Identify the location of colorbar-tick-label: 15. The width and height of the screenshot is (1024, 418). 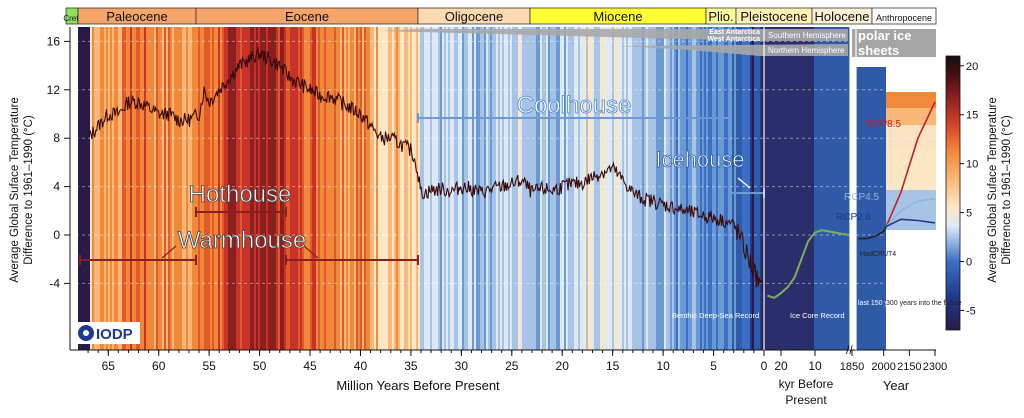
(972, 116).